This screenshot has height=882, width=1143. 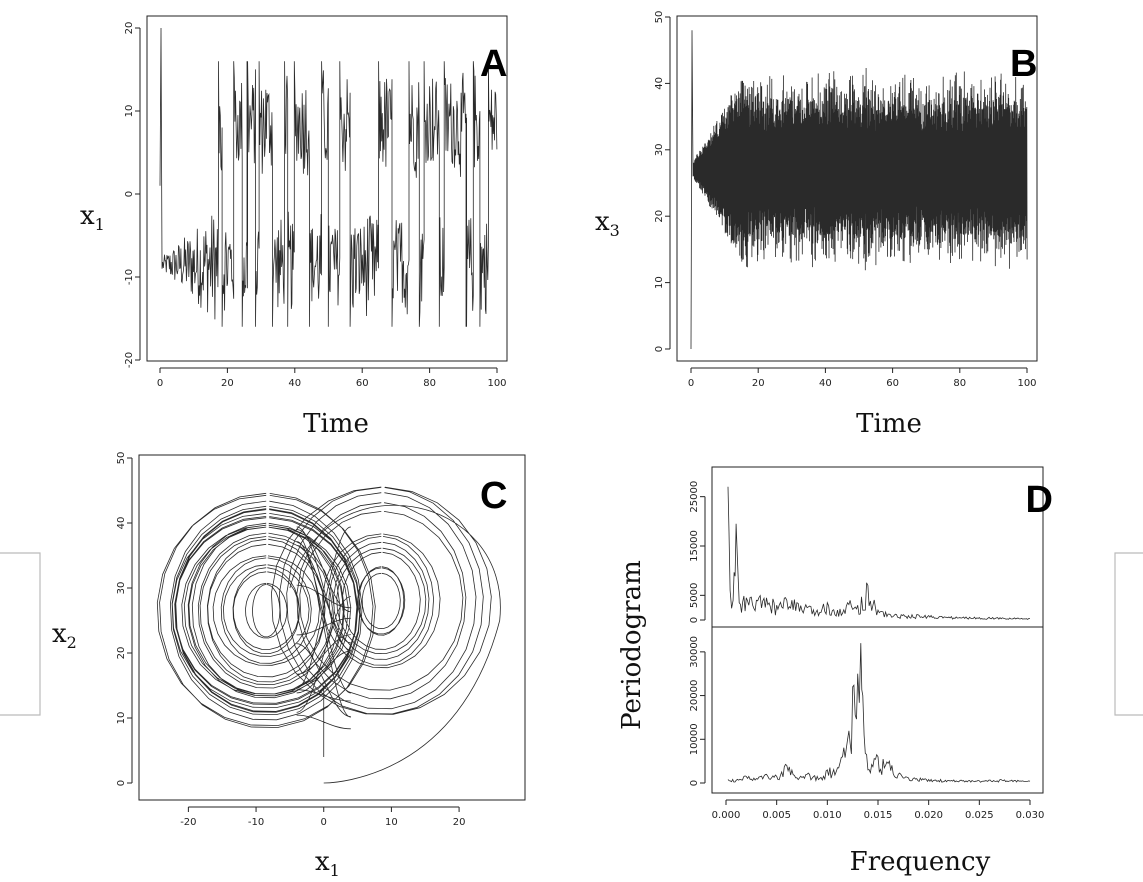 What do you see at coordinates (694, 783) in the screenshot?
I see `panel-d-bottom-y-tick-label: 0` at bounding box center [694, 783].